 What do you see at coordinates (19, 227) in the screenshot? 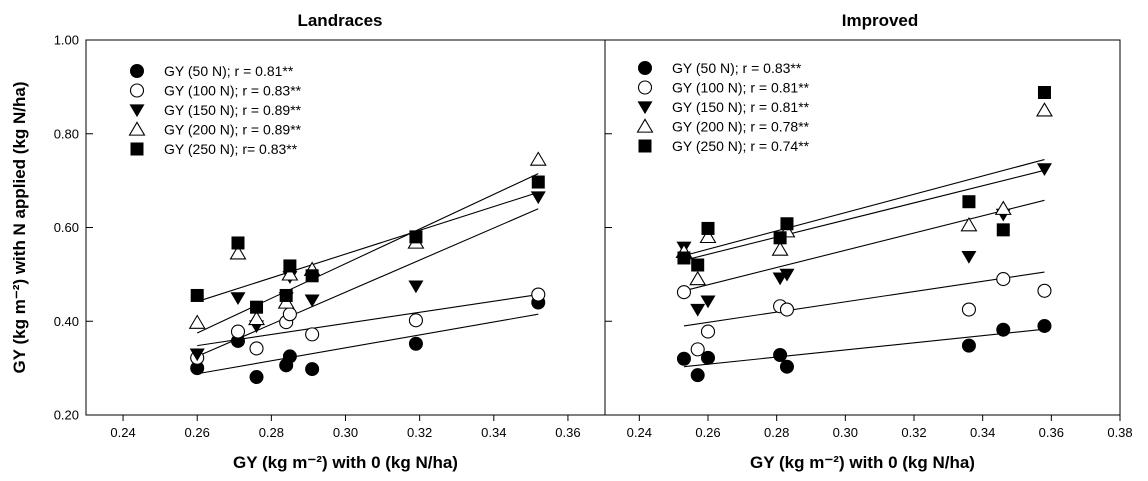
I see `y-axis-label: GY (kg m⁻²) with N applied (kg N/ha)` at bounding box center [19, 227].